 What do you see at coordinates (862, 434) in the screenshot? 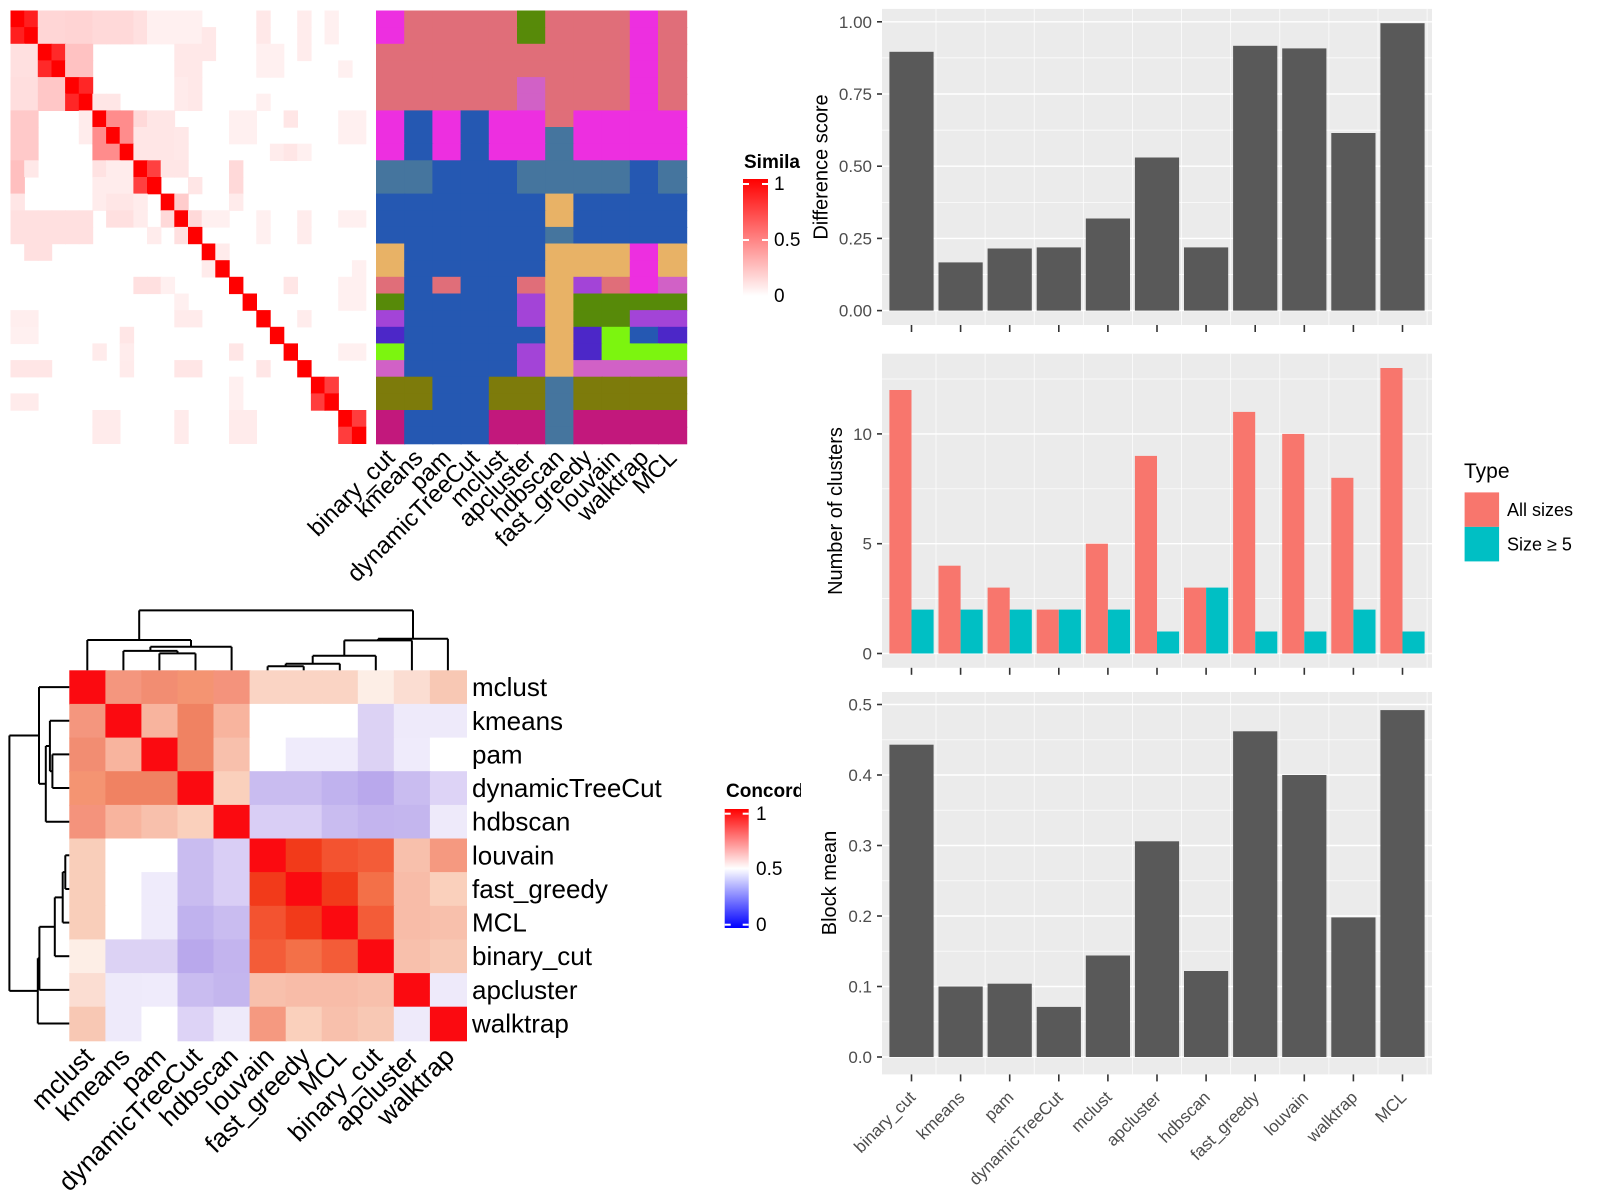
I see `svg-text: 10` at bounding box center [862, 434].